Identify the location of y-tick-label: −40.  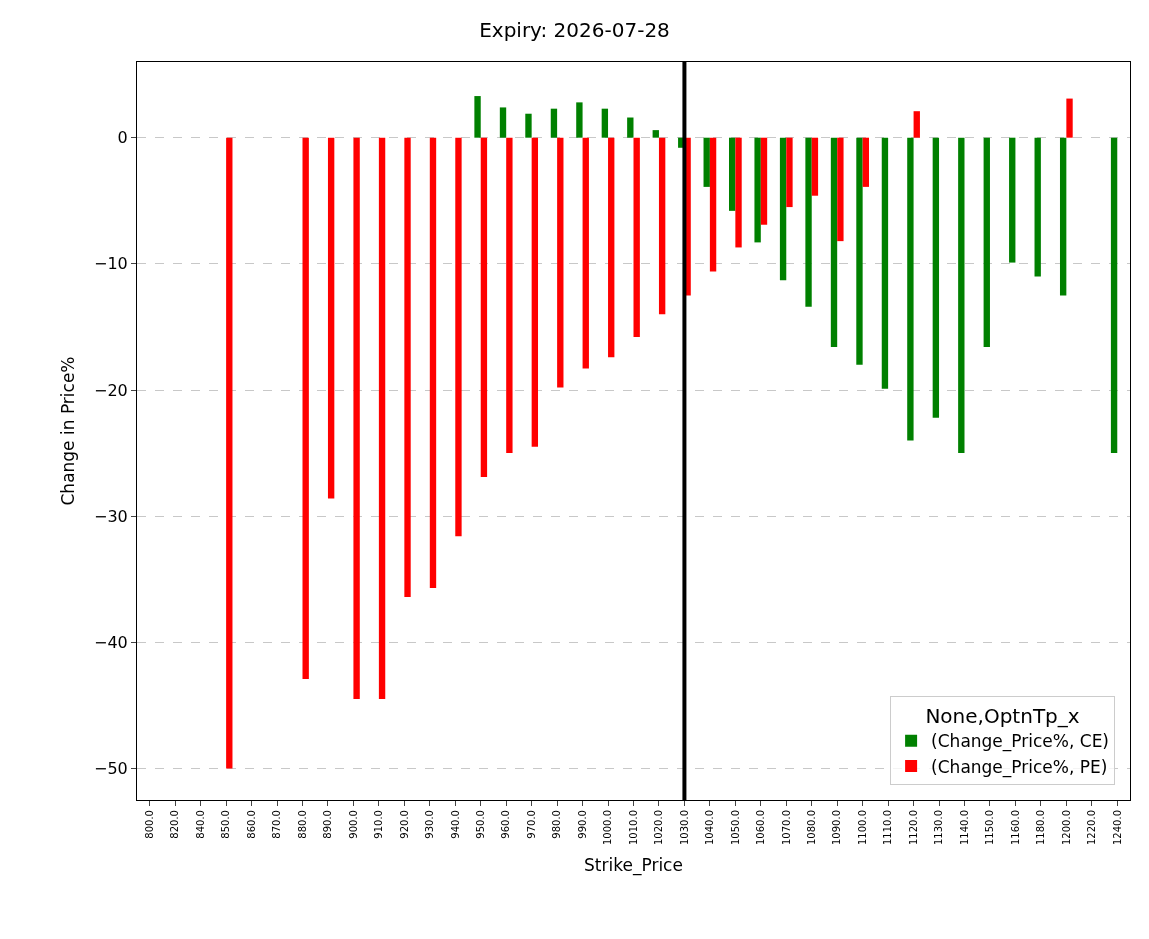
(111, 642).